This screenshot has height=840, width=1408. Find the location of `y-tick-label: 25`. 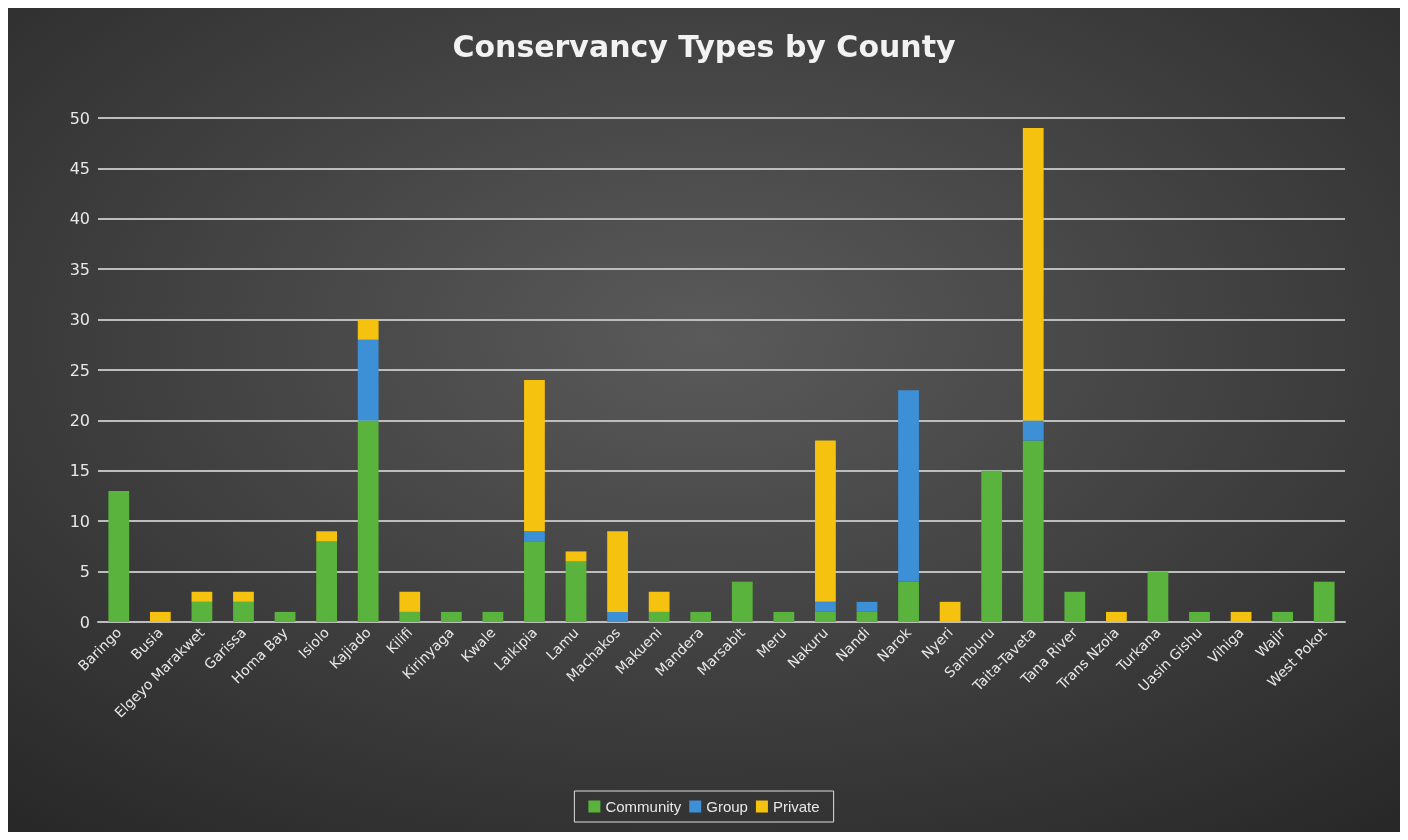

y-tick-label: 25 is located at coordinates (79, 370).